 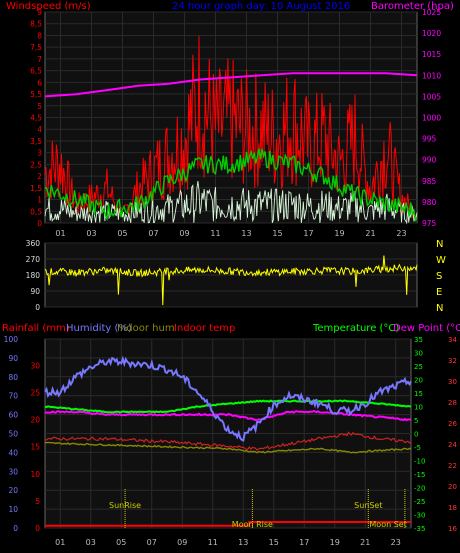 What do you see at coordinates (418, 381) in the screenshot?
I see `y-tick-label-temperature: 20` at bounding box center [418, 381].